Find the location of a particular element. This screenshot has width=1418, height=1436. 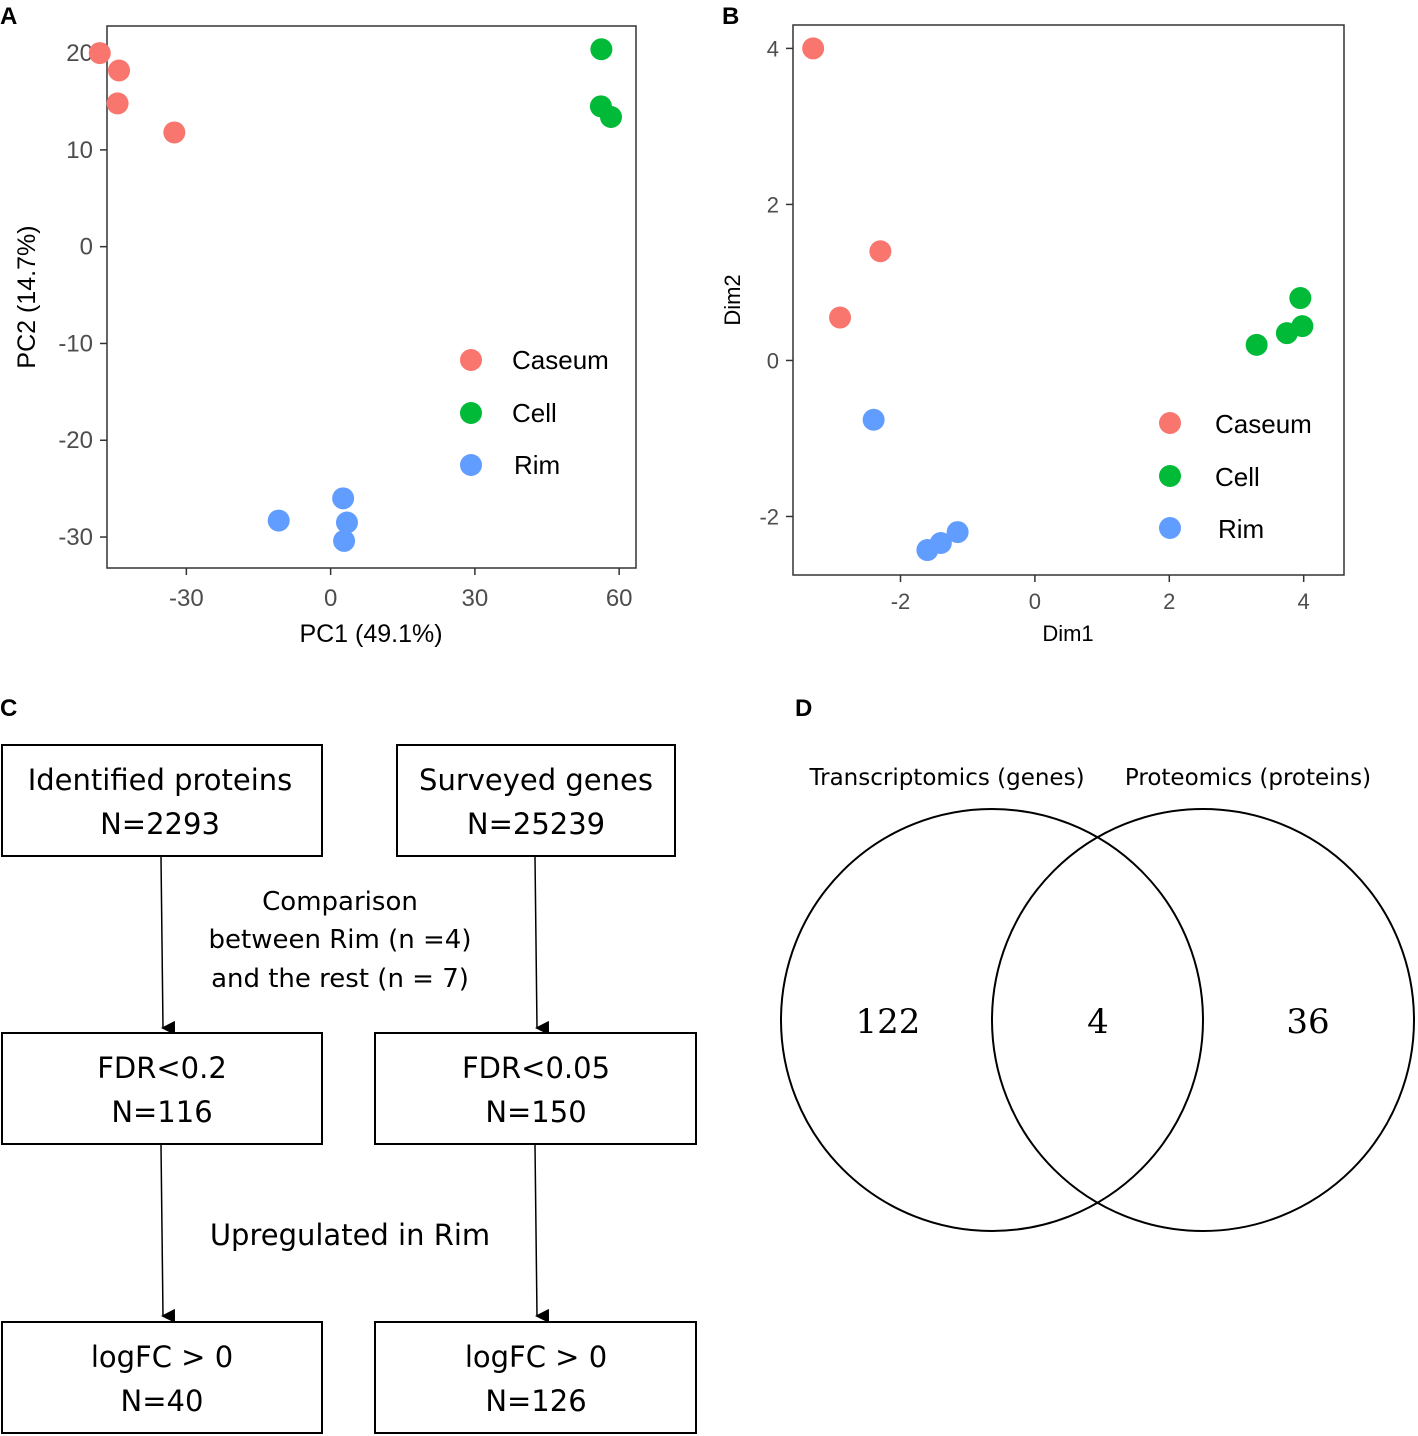

flow-box6-line2: N=126 is located at coordinates (535, 1401).